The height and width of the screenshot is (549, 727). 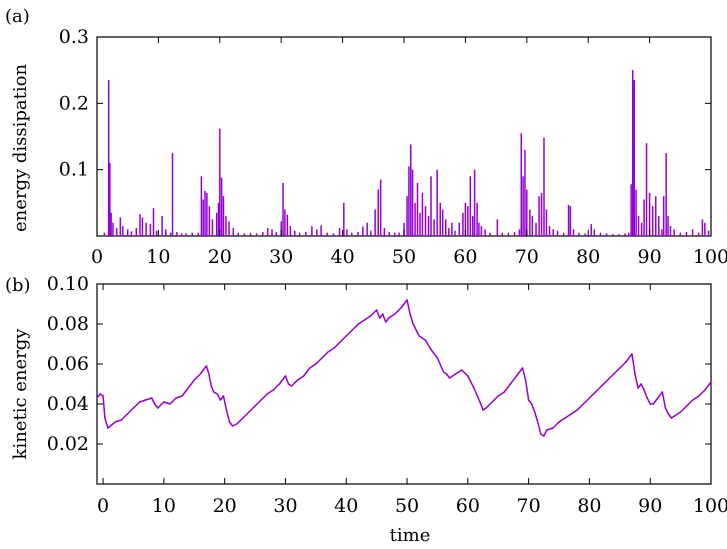 What do you see at coordinates (346, 506) in the screenshot?
I see `panel-b-x-tick-label: 40` at bounding box center [346, 506].